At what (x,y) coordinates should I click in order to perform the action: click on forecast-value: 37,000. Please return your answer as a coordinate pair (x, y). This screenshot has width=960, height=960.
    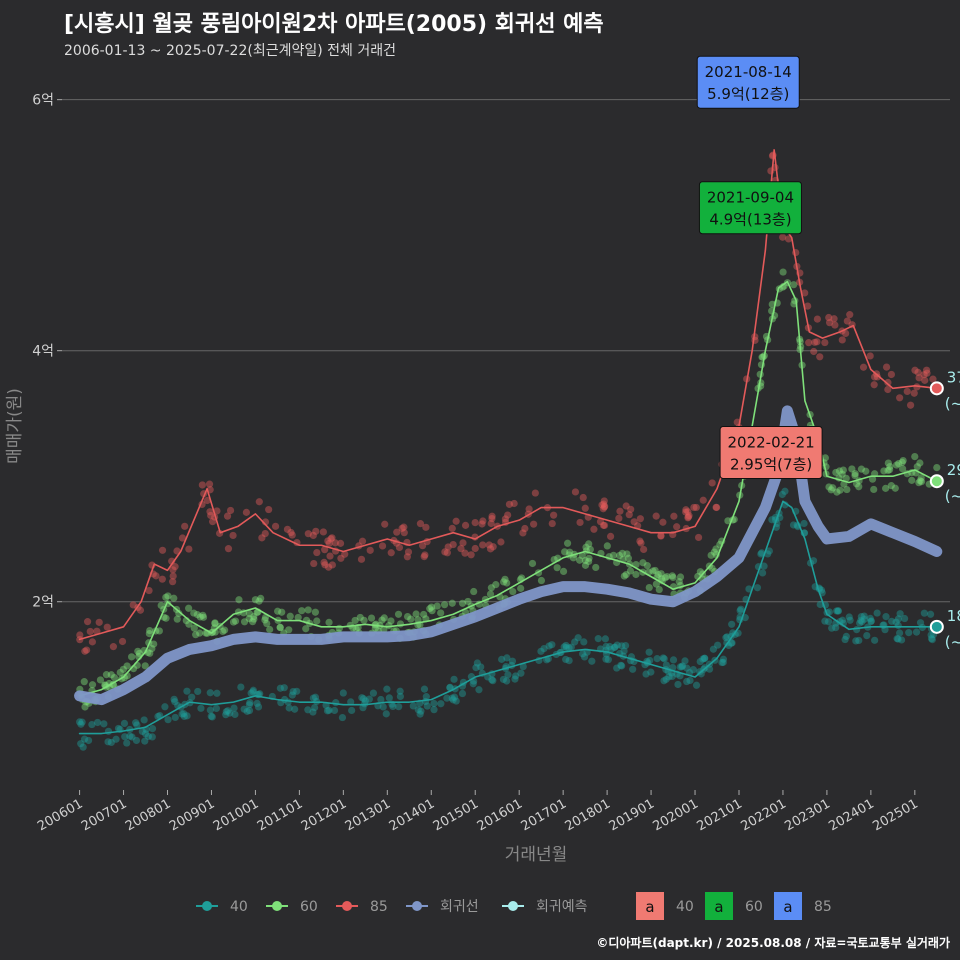
    Looking at the image, I should click on (953, 377).